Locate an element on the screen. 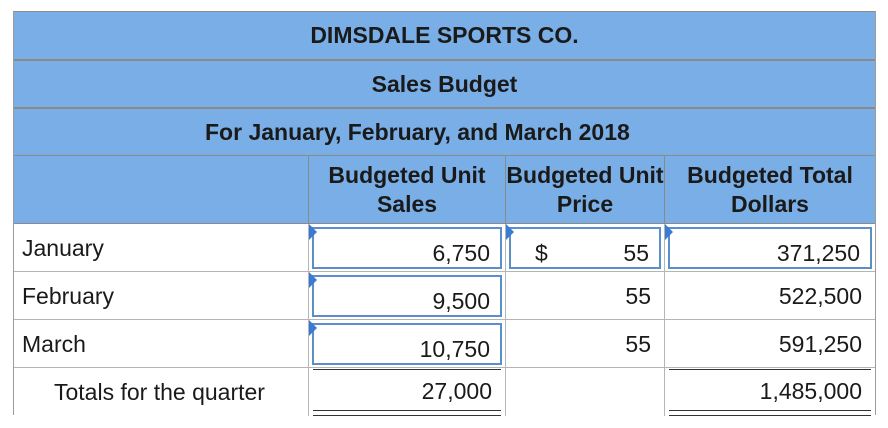 Image resolution: width=888 pixels, height=428 pixels. unit-sales-cell: 6,750 is located at coordinates (406, 248).